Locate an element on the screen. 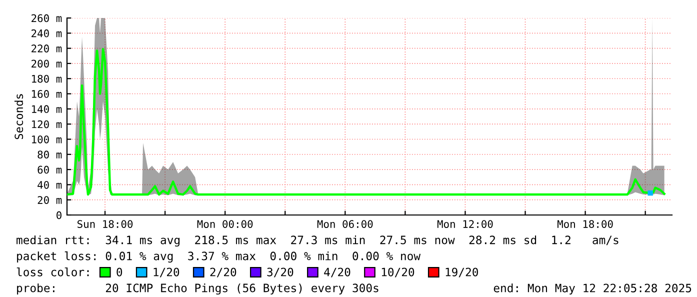 The height and width of the screenshot is (297, 697). y-tick-label: 100 m is located at coordinates (47, 139).